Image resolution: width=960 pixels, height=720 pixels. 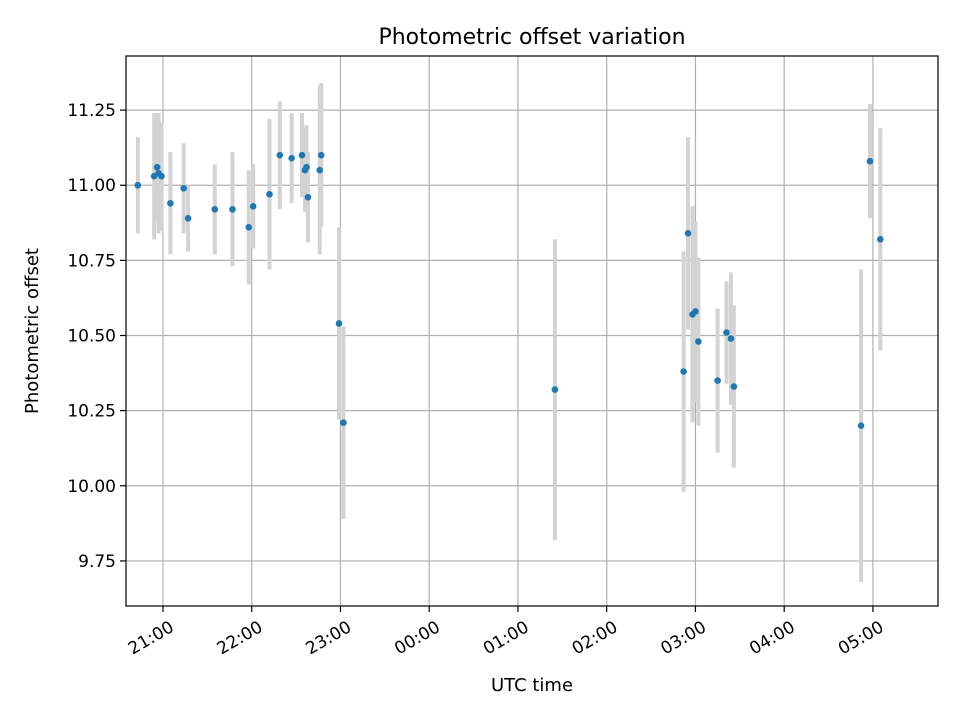 What do you see at coordinates (91, 412) in the screenshot?
I see `y-tick-label: 10.25` at bounding box center [91, 412].